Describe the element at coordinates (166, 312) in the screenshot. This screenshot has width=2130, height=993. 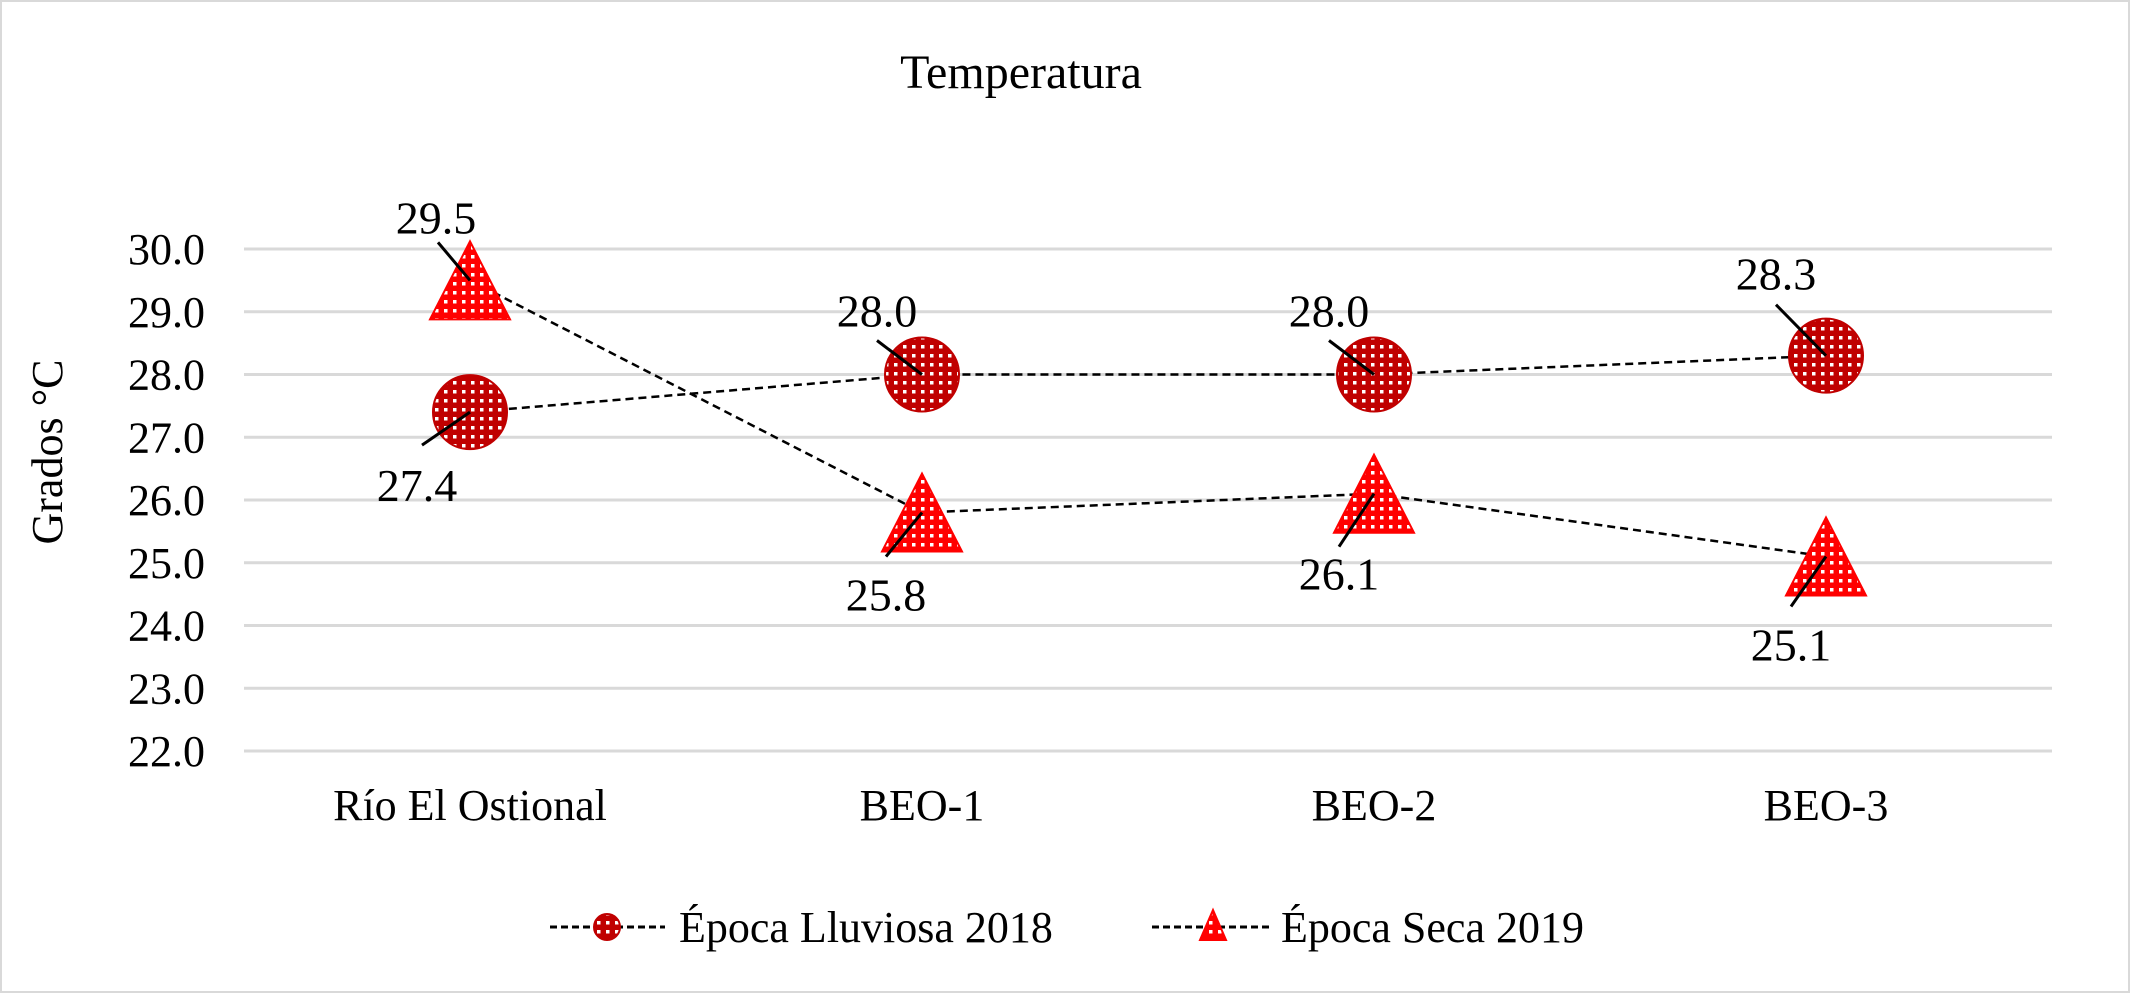
I see `y-tick-label: 29.0` at that location.